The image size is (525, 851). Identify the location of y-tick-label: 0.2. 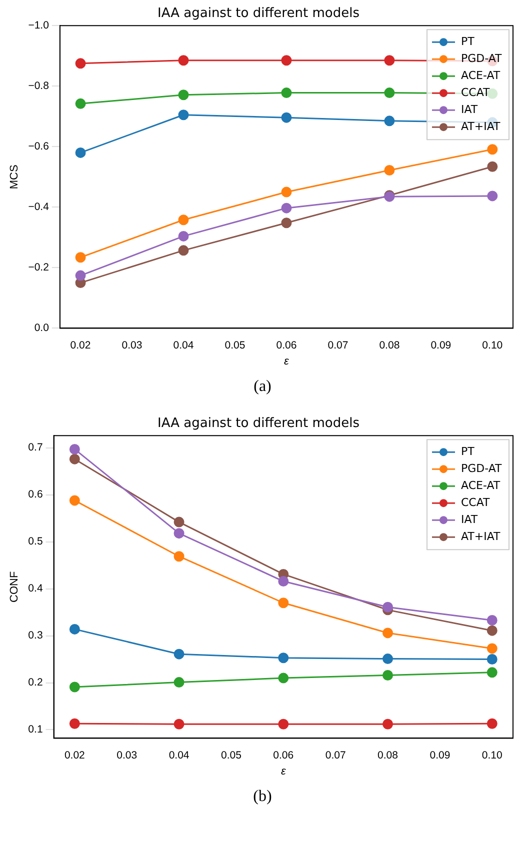
(35, 682).